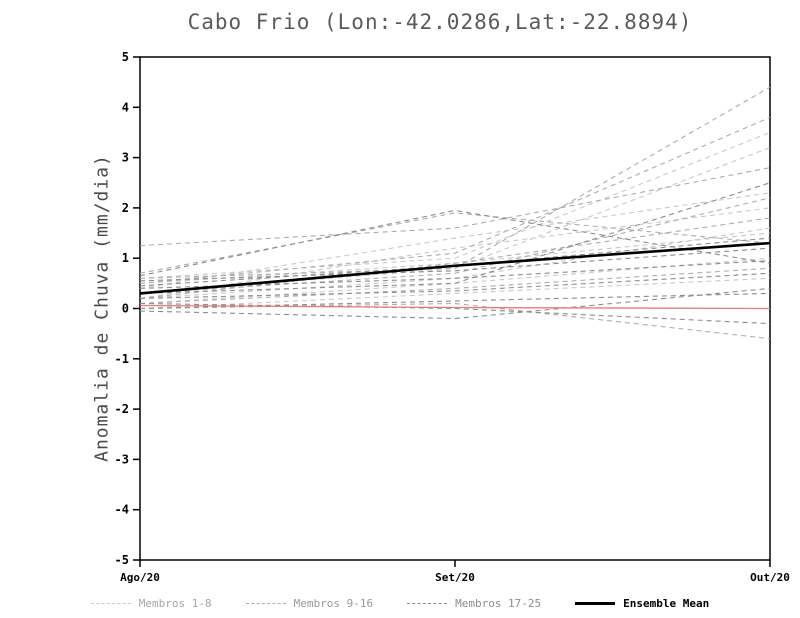 The image size is (800, 618). I want to click on legend-item-label: Membros 1-8, so click(175, 603).